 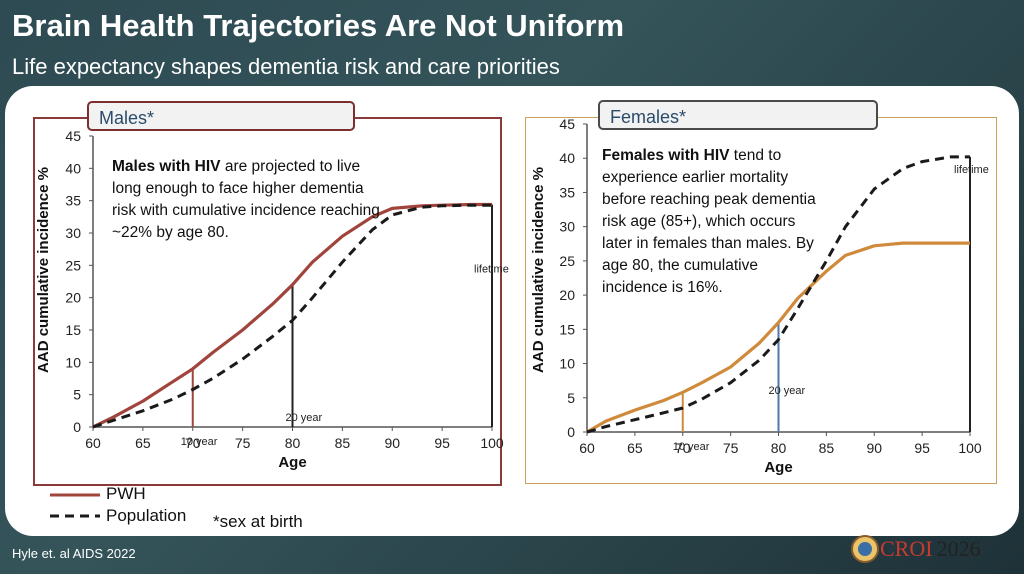 I want to click on females-x-tick-label: 90, so click(x=874, y=448).